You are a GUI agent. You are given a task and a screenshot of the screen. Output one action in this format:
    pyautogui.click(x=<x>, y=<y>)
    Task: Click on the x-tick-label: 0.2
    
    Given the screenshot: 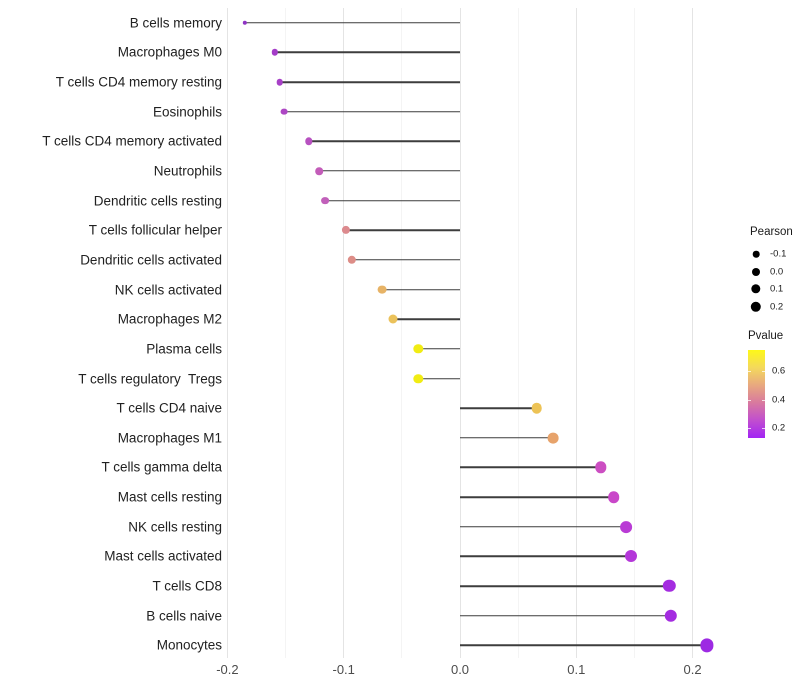 What is the action you would take?
    pyautogui.click(x=692, y=669)
    